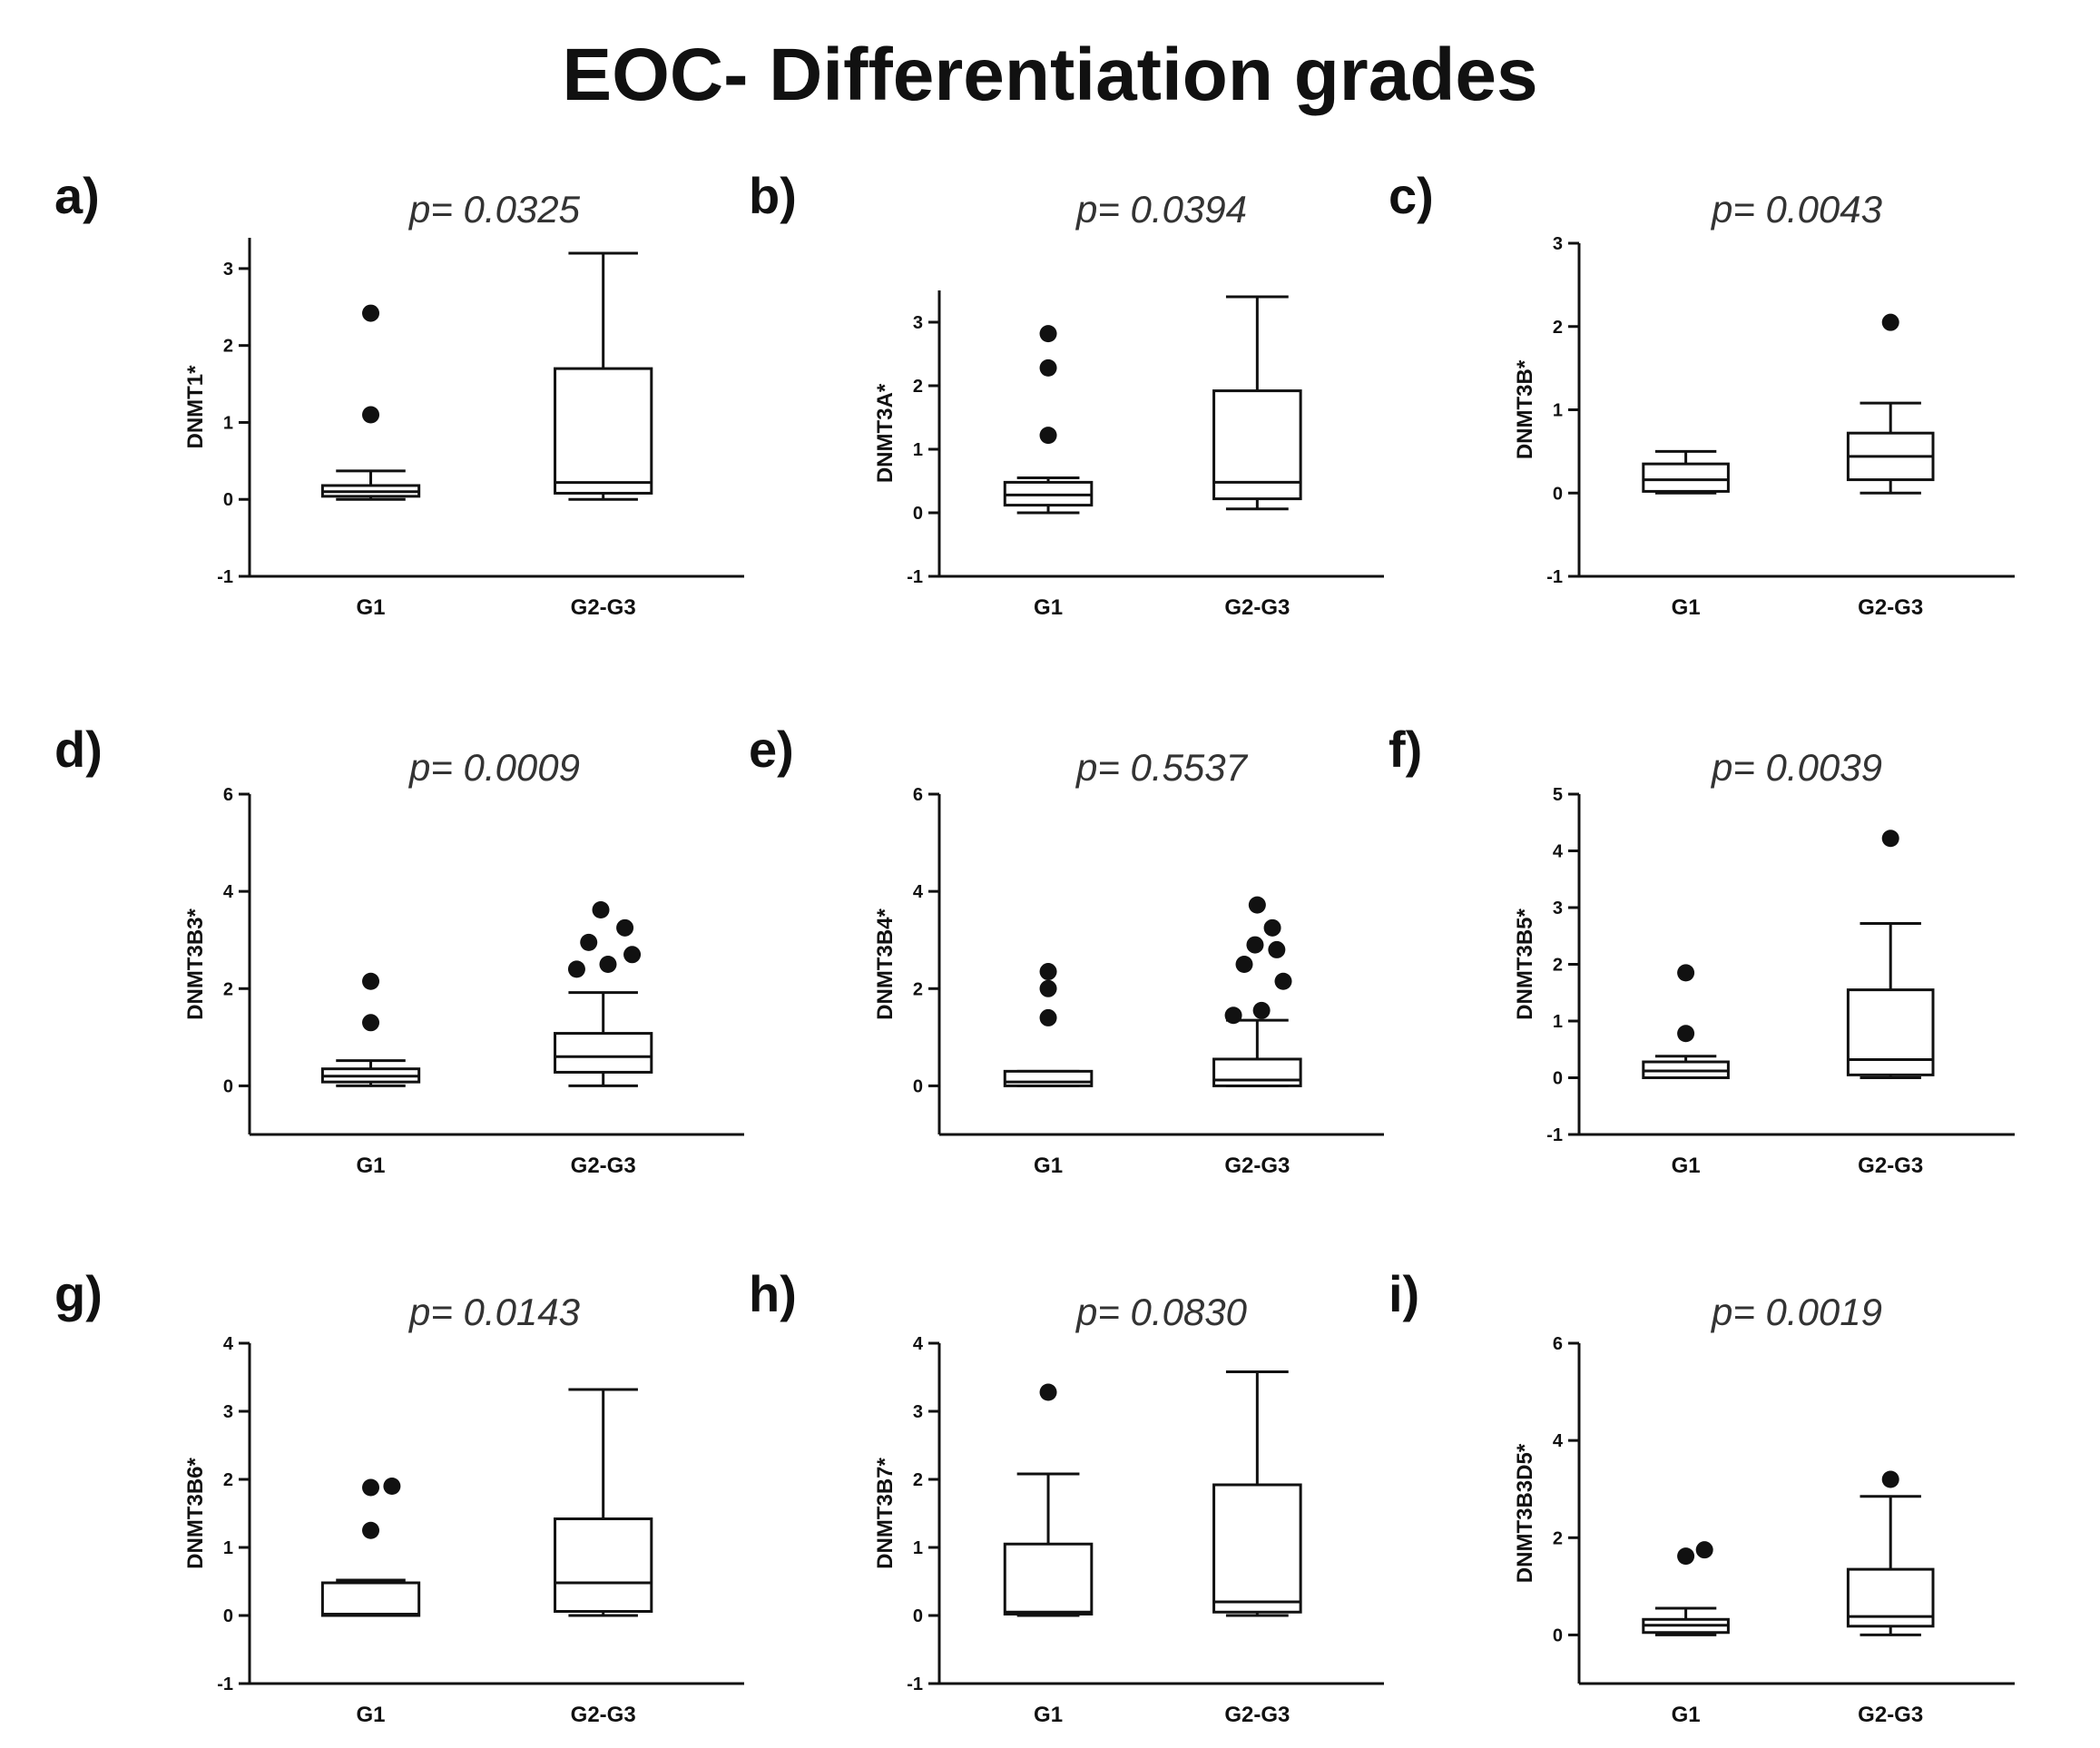 This screenshot has width=2100, height=1748. Describe the element at coordinates (77, 195) in the screenshot. I see `panel-letter: a)` at that location.